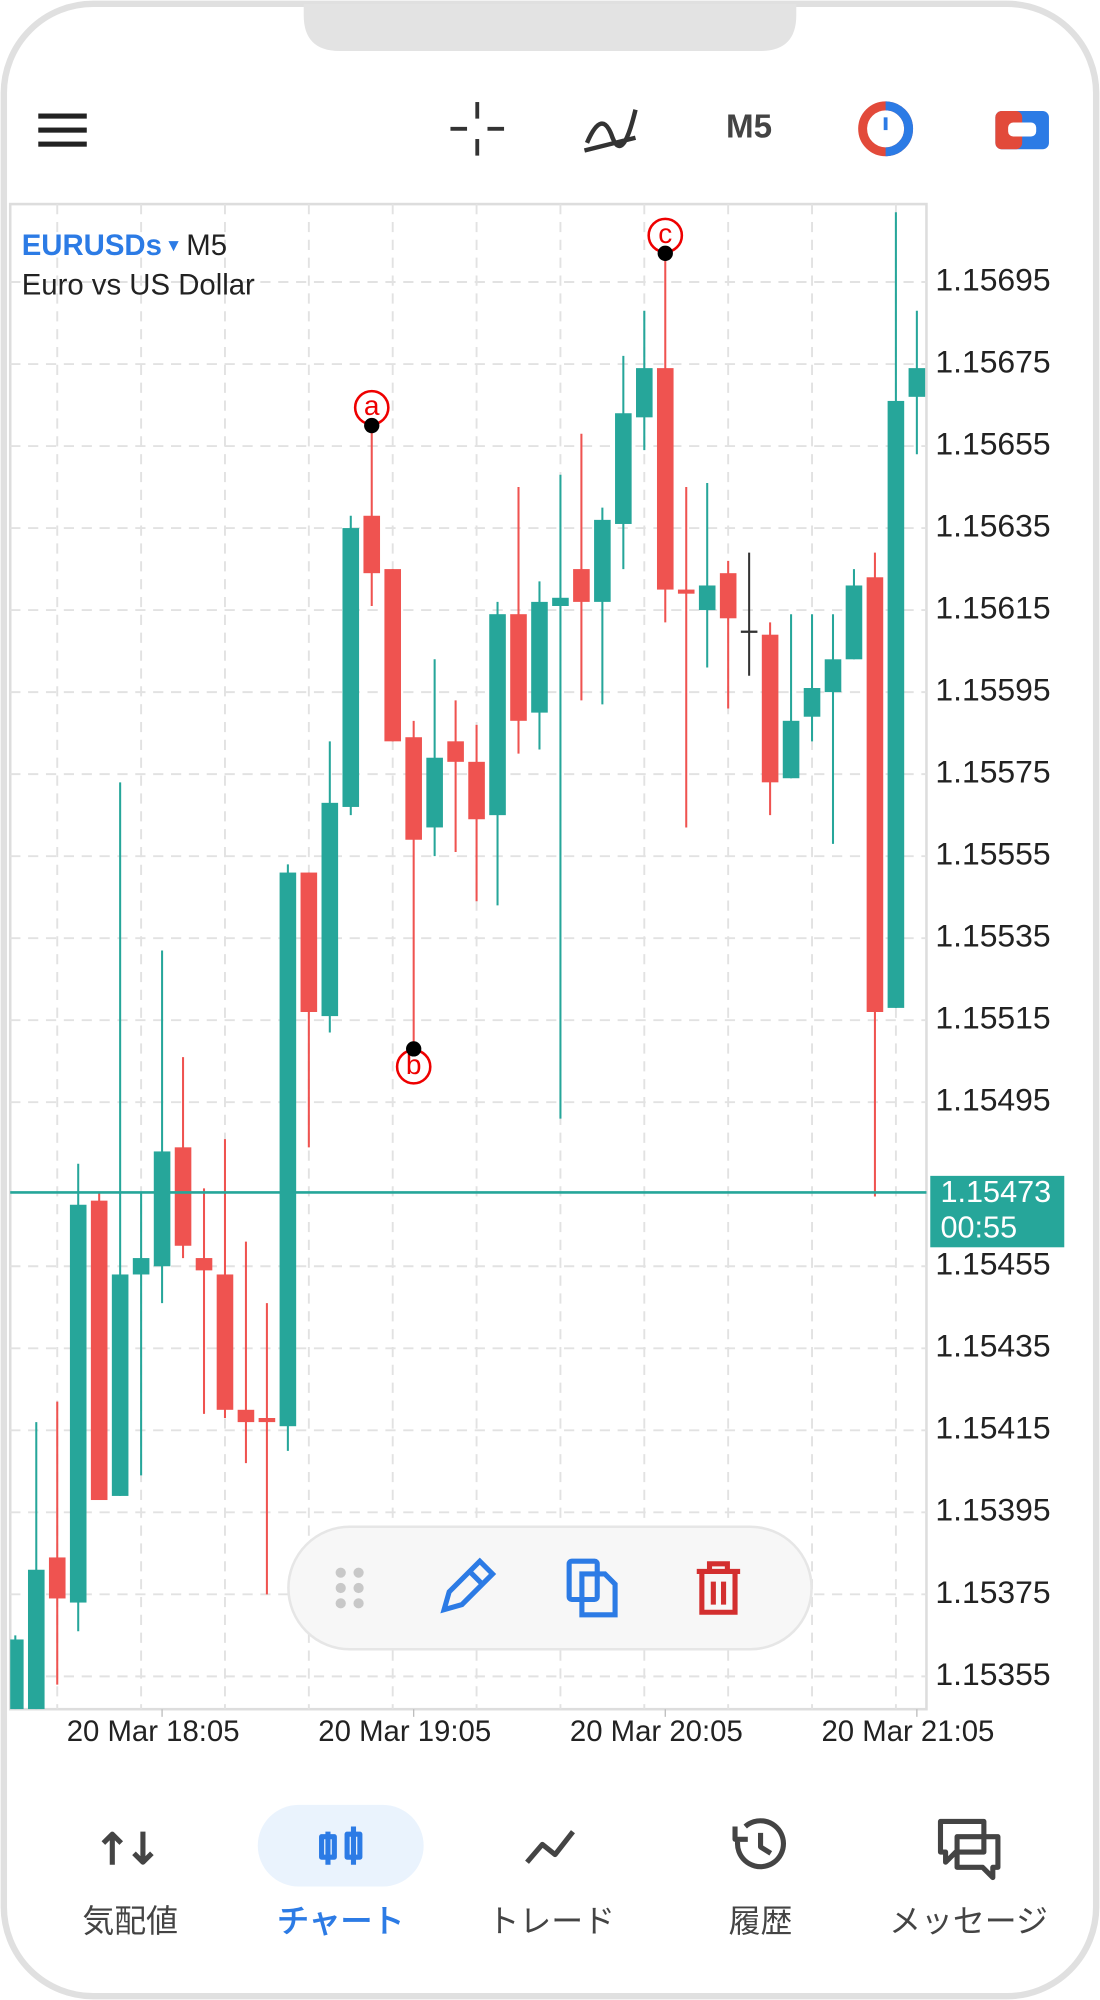  I want to click on notch, so click(550, 27).